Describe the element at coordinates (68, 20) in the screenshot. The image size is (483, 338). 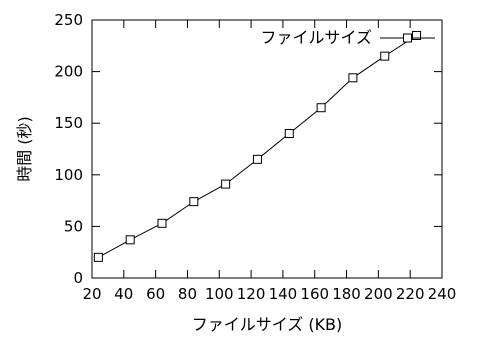
I see `y-tick-label: 250` at that location.